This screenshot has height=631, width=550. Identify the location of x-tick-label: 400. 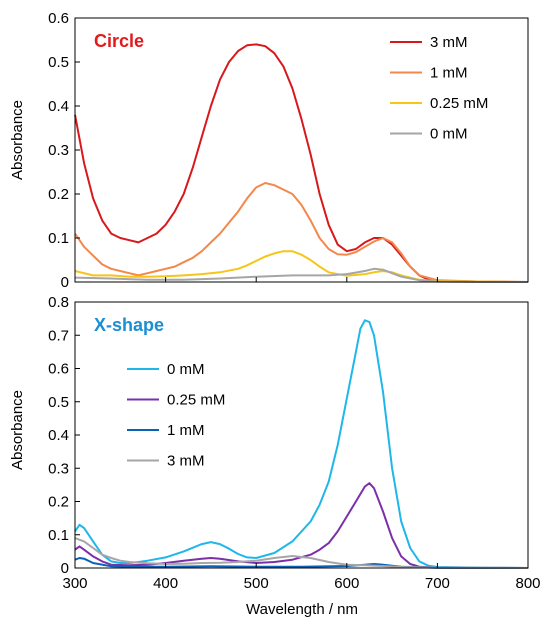
(165, 583).